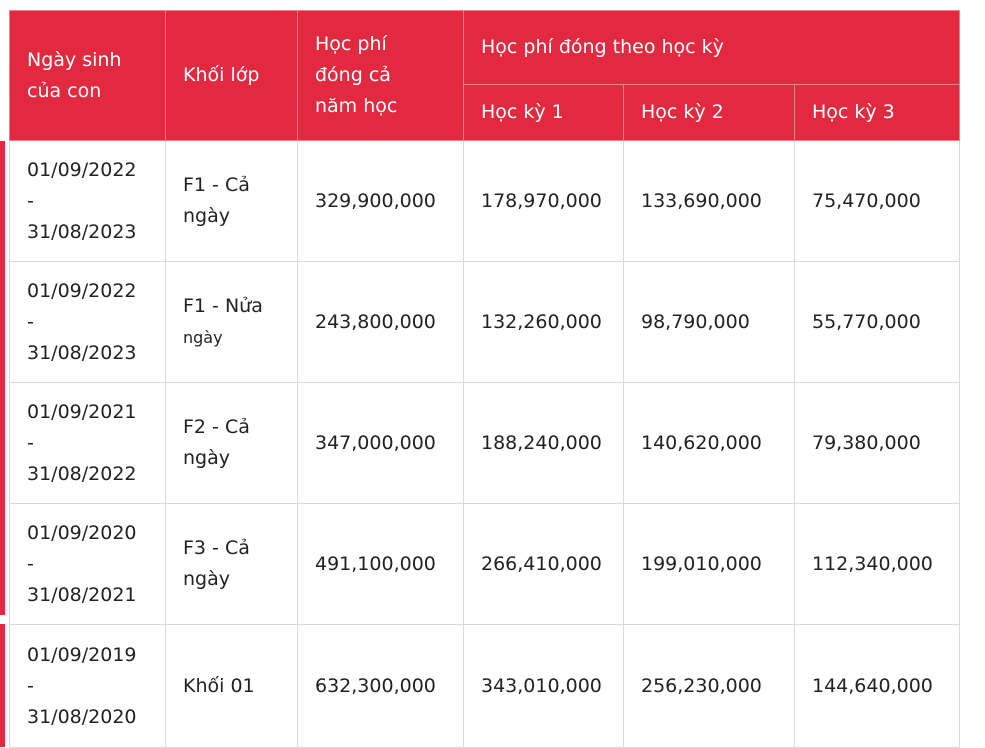 This screenshot has height=748, width=985. Describe the element at coordinates (87, 686) in the screenshot. I see `birth-range-cell: 01/09/2019 - 31/08/2020` at that location.